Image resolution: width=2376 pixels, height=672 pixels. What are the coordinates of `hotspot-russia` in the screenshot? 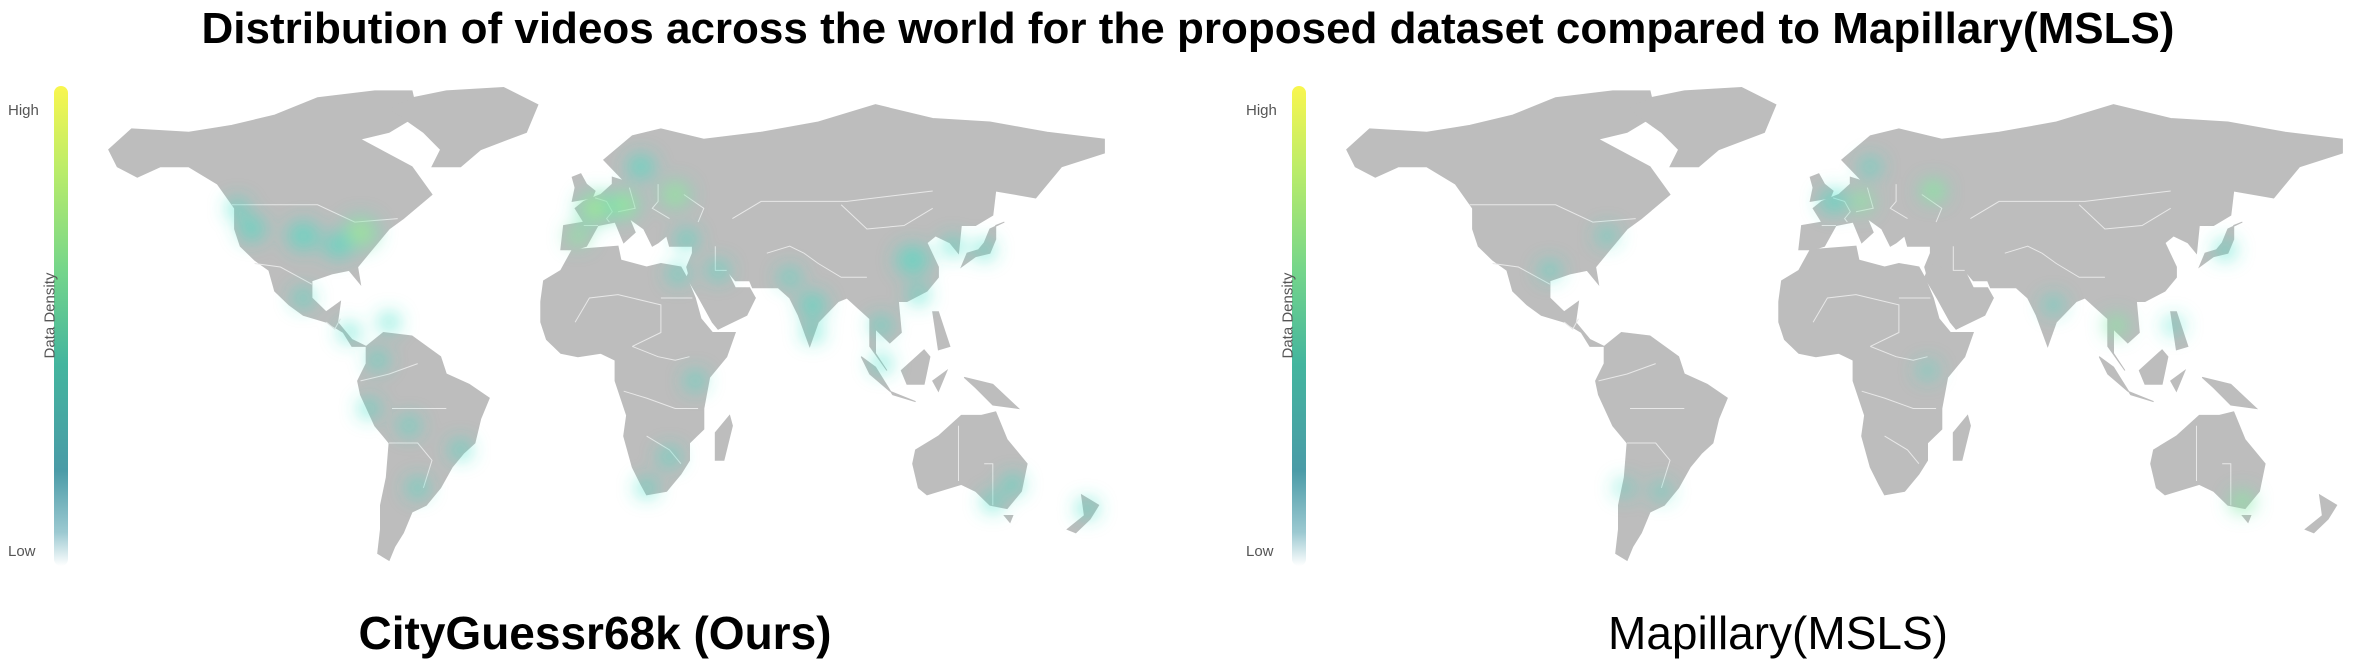 It's located at (1933, 191).